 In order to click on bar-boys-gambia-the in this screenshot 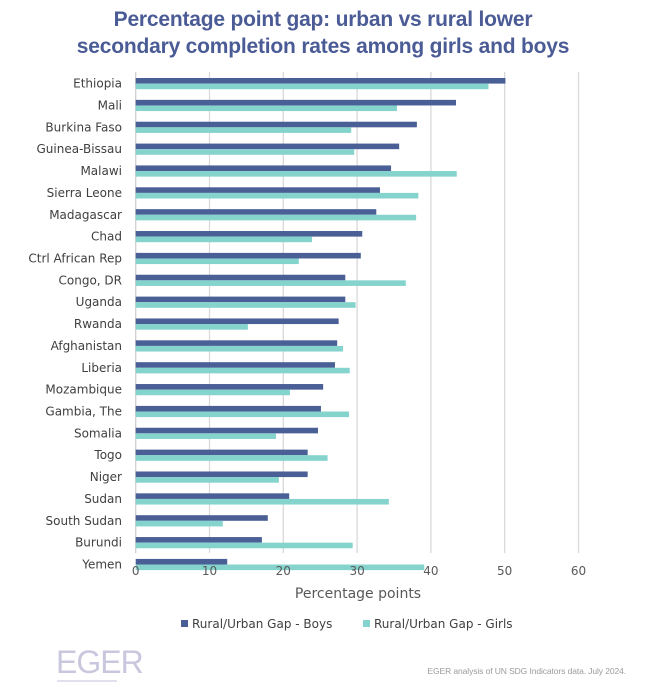, I will do `click(228, 408)`.